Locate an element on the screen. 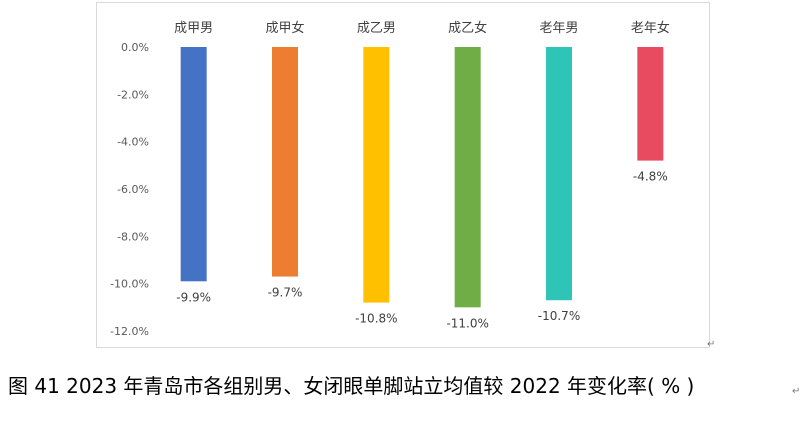  category-label: 成乙男 is located at coordinates (376, 28).